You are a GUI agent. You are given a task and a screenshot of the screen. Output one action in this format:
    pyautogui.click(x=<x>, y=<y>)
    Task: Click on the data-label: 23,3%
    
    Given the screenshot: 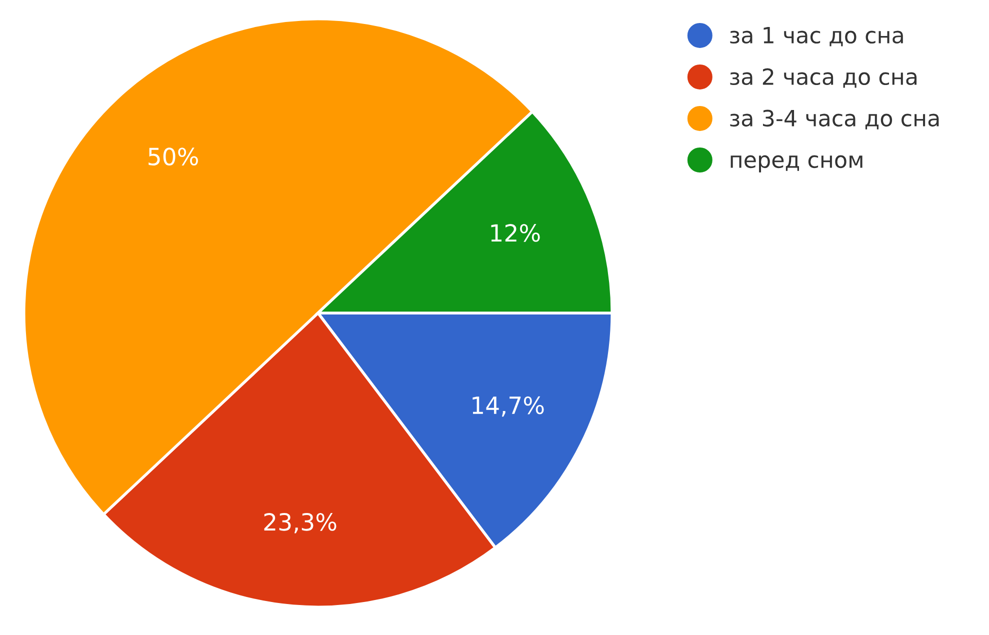 What is the action you would take?
    pyautogui.click(x=300, y=523)
    